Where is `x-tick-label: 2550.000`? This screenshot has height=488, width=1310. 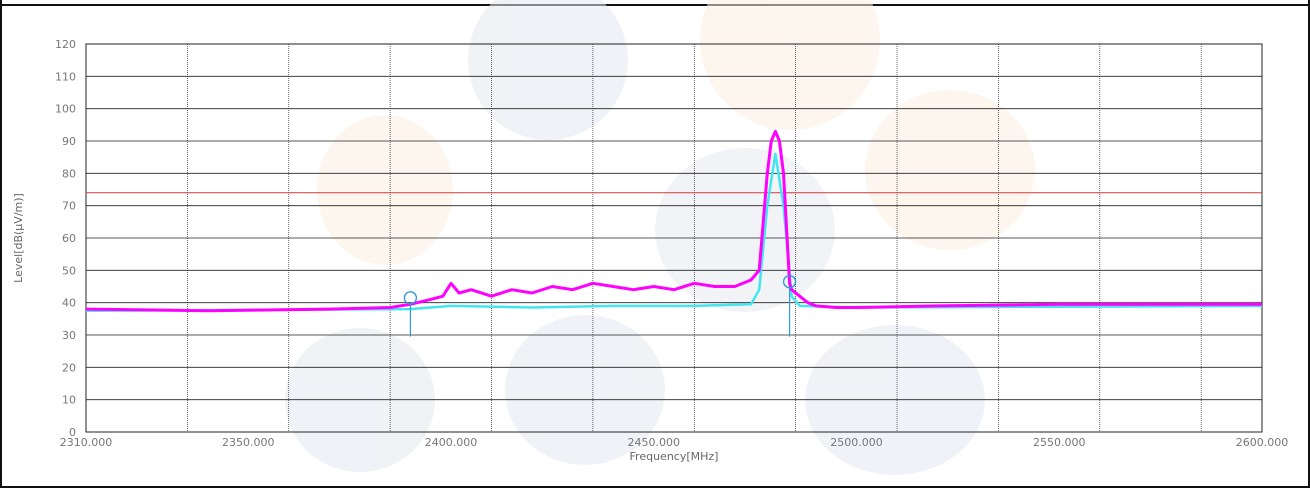 x-tick-label: 2550.000 is located at coordinates (1059, 442).